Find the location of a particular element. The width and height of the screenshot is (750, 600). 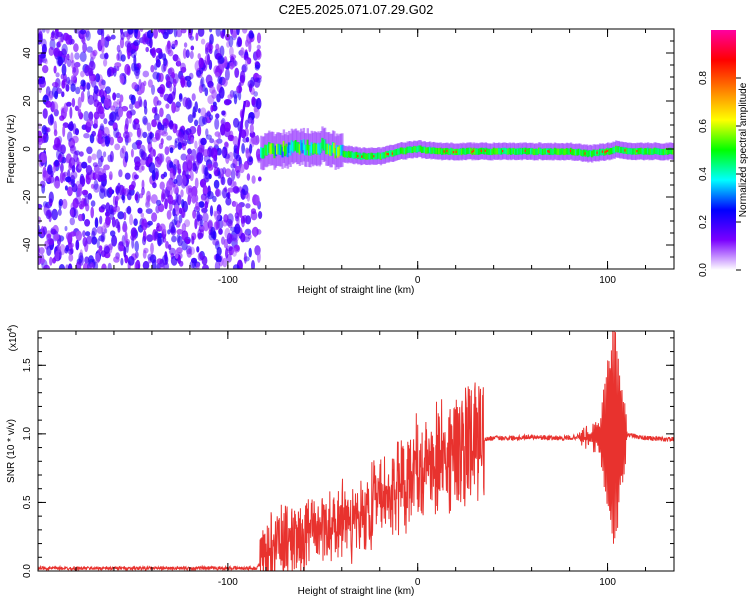

colorbar is located at coordinates (723, 150).